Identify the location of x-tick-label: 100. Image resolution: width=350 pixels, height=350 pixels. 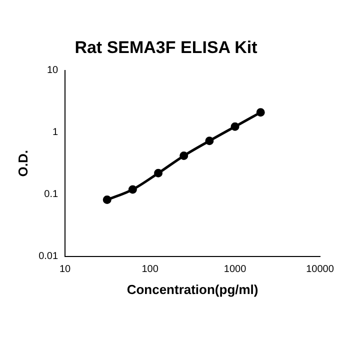
(150, 270).